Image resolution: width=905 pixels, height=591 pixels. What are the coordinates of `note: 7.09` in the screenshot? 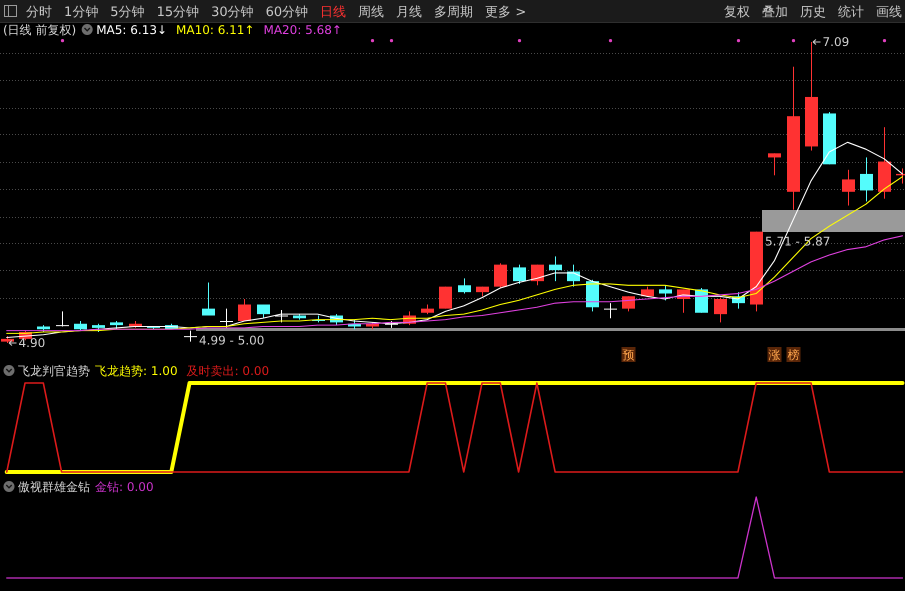 It's located at (836, 41).